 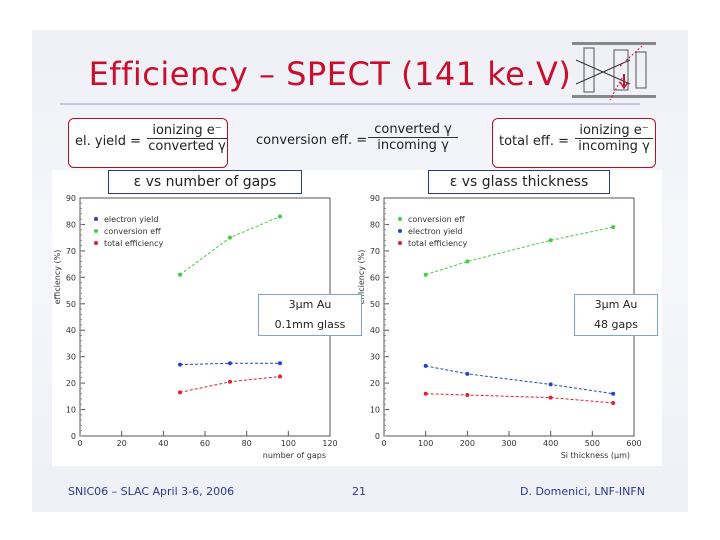 I want to click on formula-lhs: el. yield =, so click(x=108, y=141).